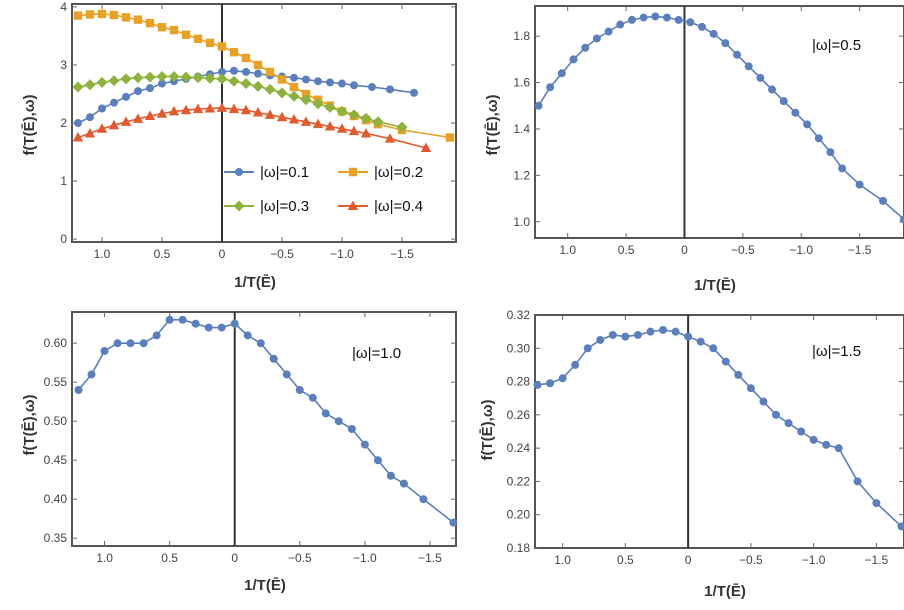 The width and height of the screenshot is (904, 610). What do you see at coordinates (300, 558) in the screenshot?
I see `panel-bottom-left-xtick-label: −0.5` at bounding box center [300, 558].